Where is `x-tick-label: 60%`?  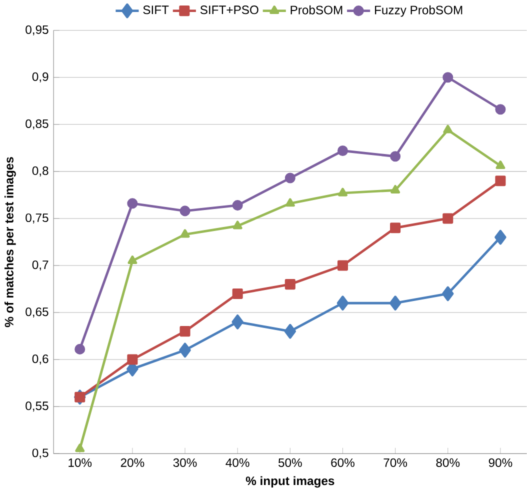 x-tick-label: 60% is located at coordinates (342, 462).